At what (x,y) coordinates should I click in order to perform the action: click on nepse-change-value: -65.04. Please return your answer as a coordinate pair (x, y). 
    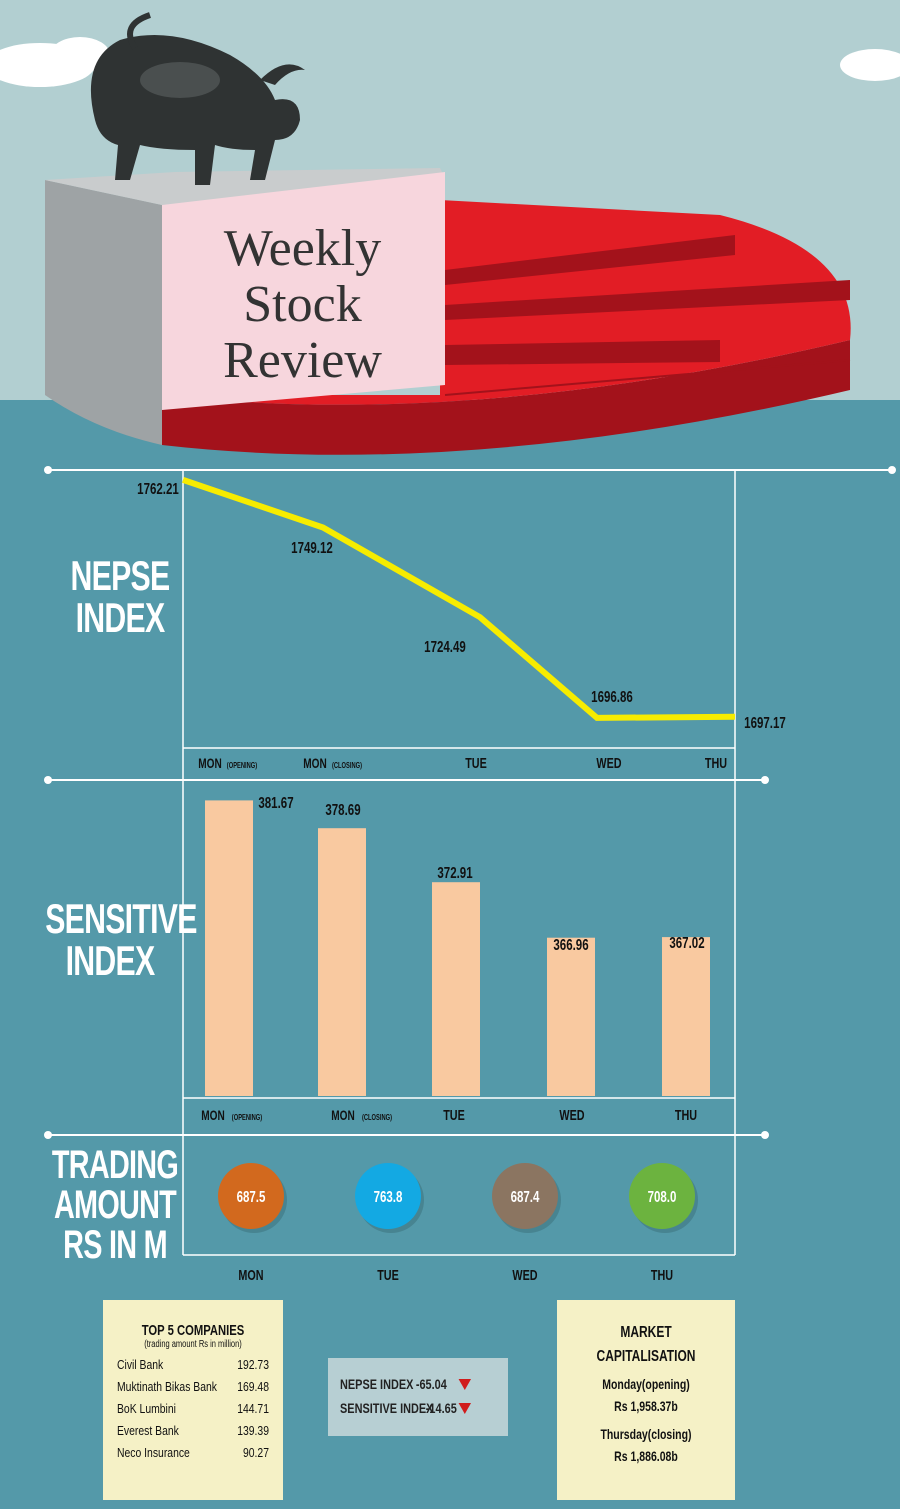
    Looking at the image, I should click on (431, 1384).